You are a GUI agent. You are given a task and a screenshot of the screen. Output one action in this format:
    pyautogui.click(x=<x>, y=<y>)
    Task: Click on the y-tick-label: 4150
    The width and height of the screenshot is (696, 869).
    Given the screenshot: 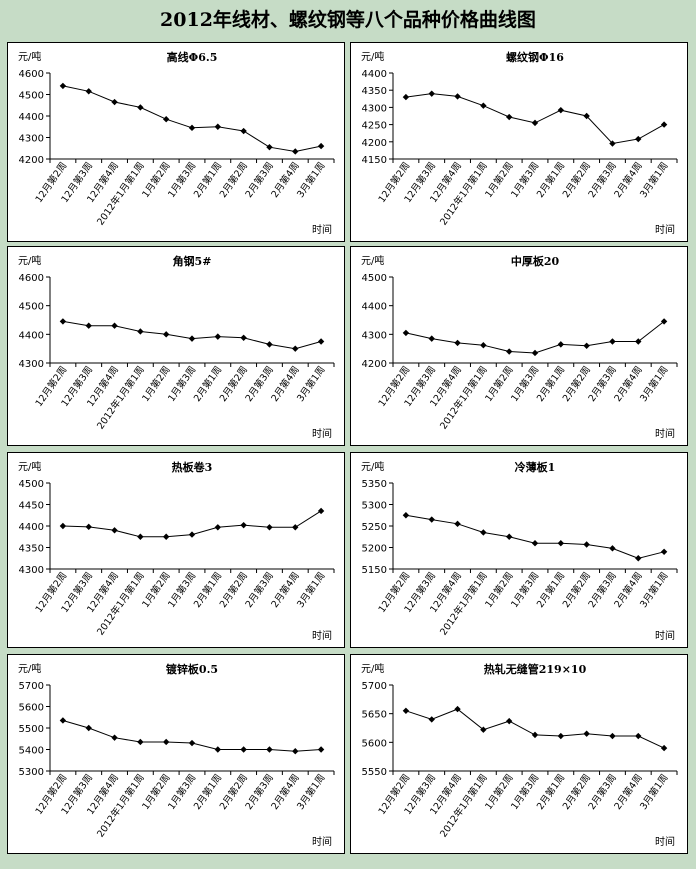 What is the action you would take?
    pyautogui.click(x=374, y=160)
    